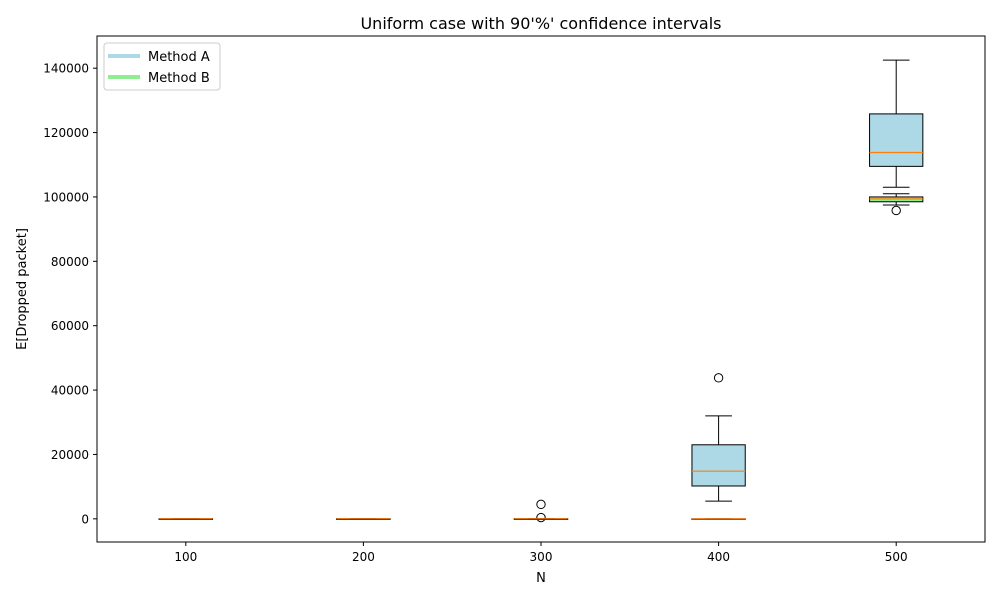 The image size is (1000, 600). Describe the element at coordinates (66, 69) in the screenshot. I see `y-tick-label: 140000` at that location.